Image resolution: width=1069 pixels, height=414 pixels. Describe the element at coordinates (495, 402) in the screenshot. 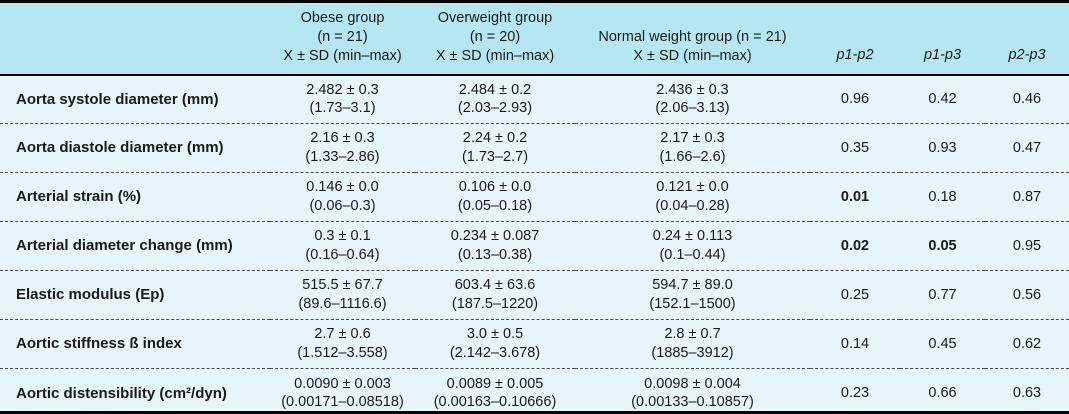

I see `range-value: (0.00163–0.10666)` at that location.